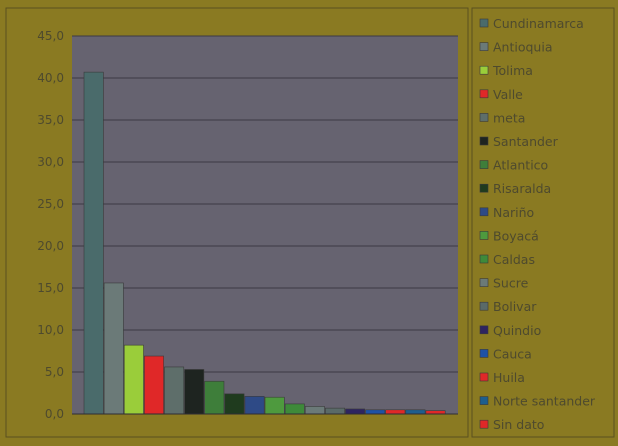 The width and height of the screenshot is (618, 446). Describe the element at coordinates (509, 117) in the screenshot. I see `legend-label: meta` at that location.